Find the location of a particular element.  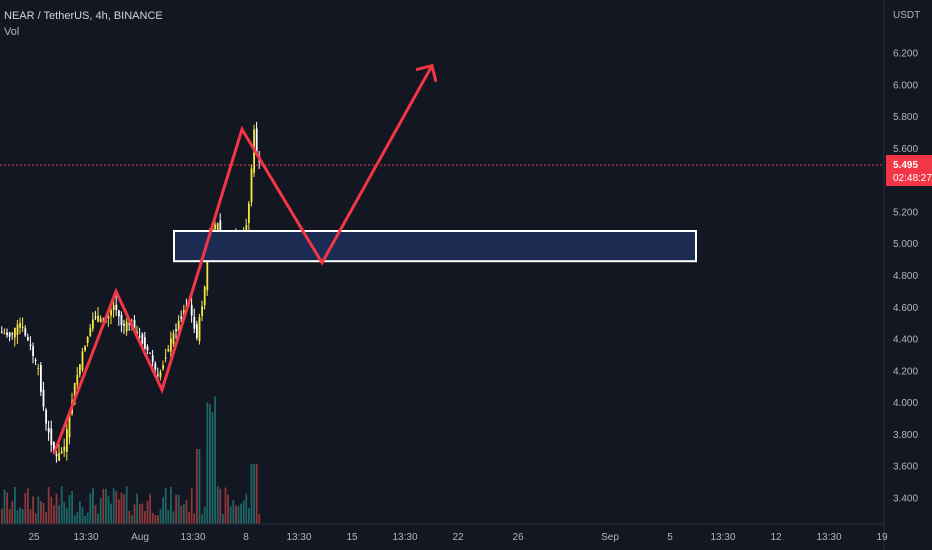

price-tick-label: 4.000 is located at coordinates (905, 403).